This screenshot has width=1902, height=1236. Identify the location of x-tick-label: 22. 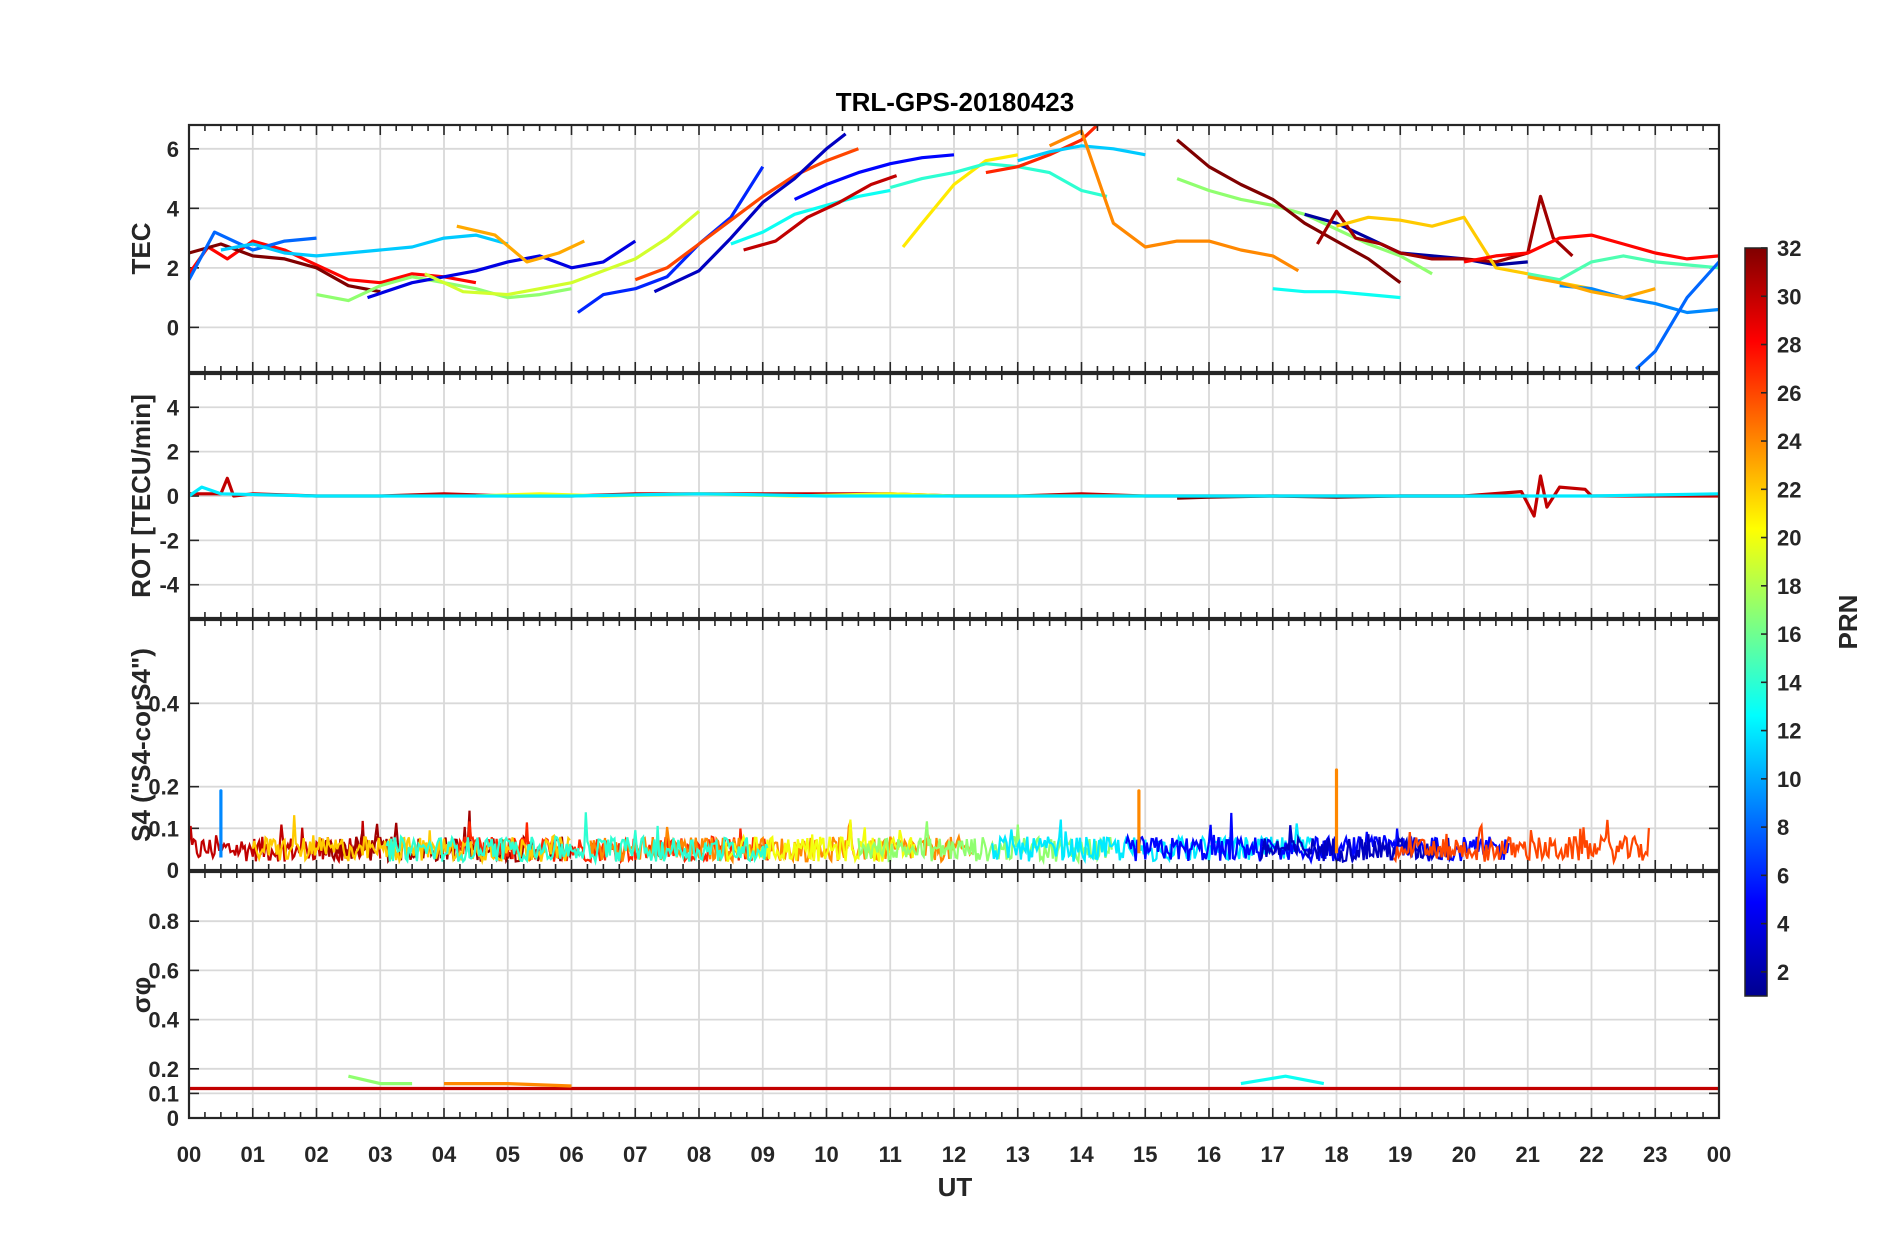
(1591, 1154).